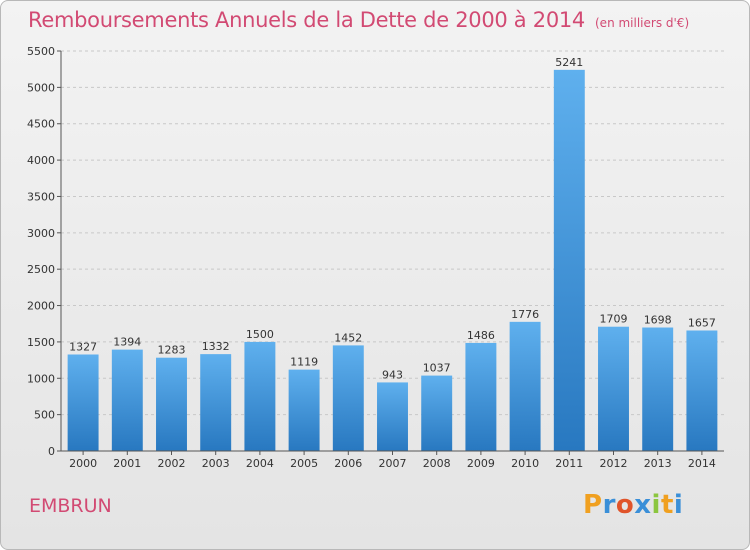 The image size is (750, 550). I want to click on bar-2005, so click(304, 410).